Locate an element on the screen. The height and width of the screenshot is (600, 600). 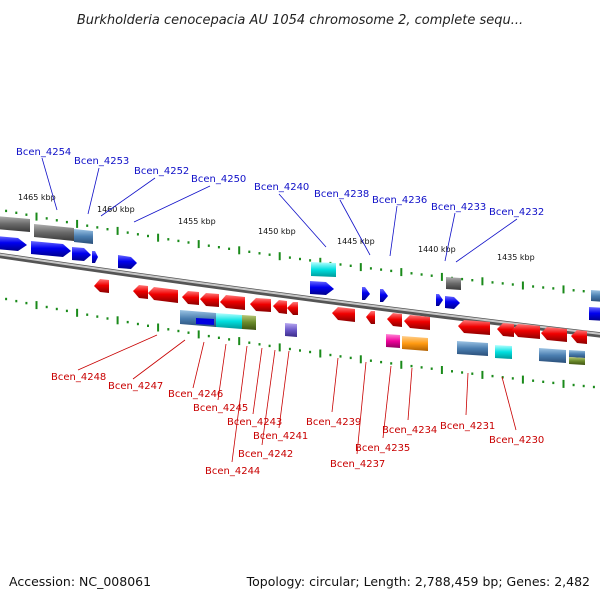
gene-label: Bcen_4230 is located at coordinates (516, 440).